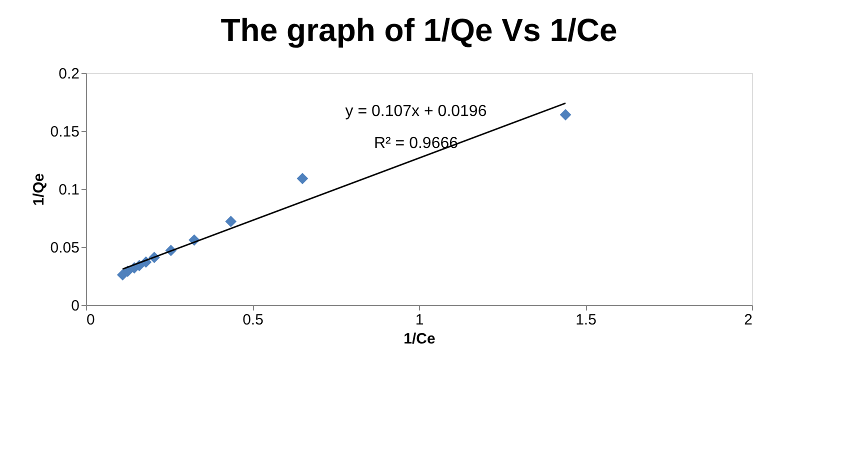 The height and width of the screenshot is (474, 845). I want to click on x-tick-label: 1, so click(419, 320).